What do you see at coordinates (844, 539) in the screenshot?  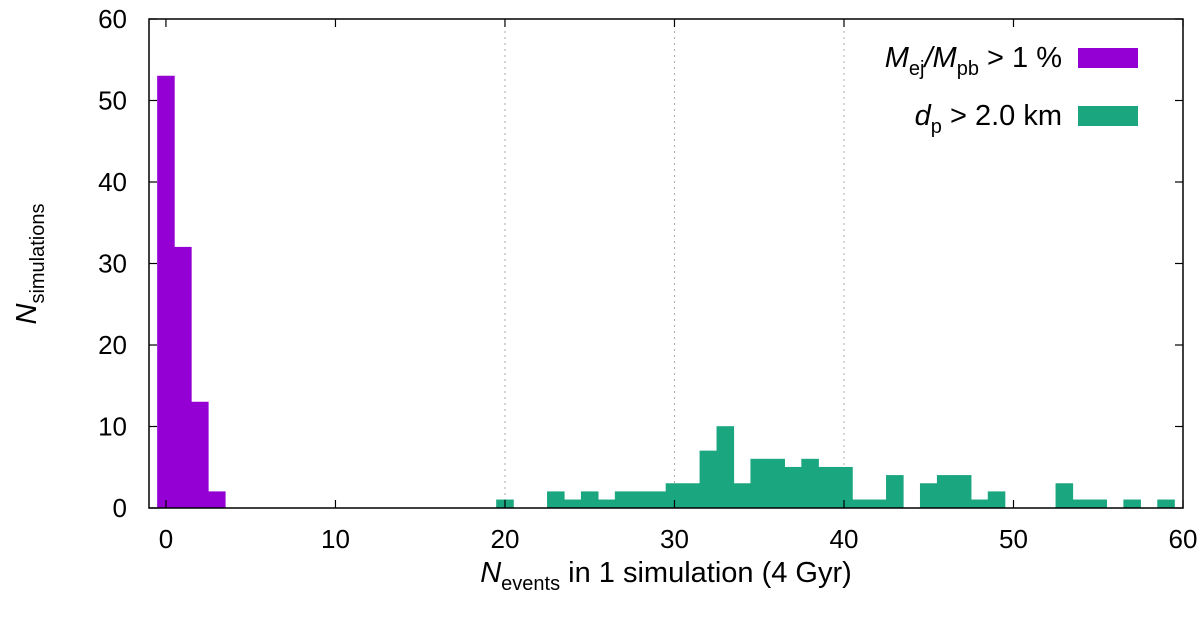 I see `x-tick-label: 40` at bounding box center [844, 539].